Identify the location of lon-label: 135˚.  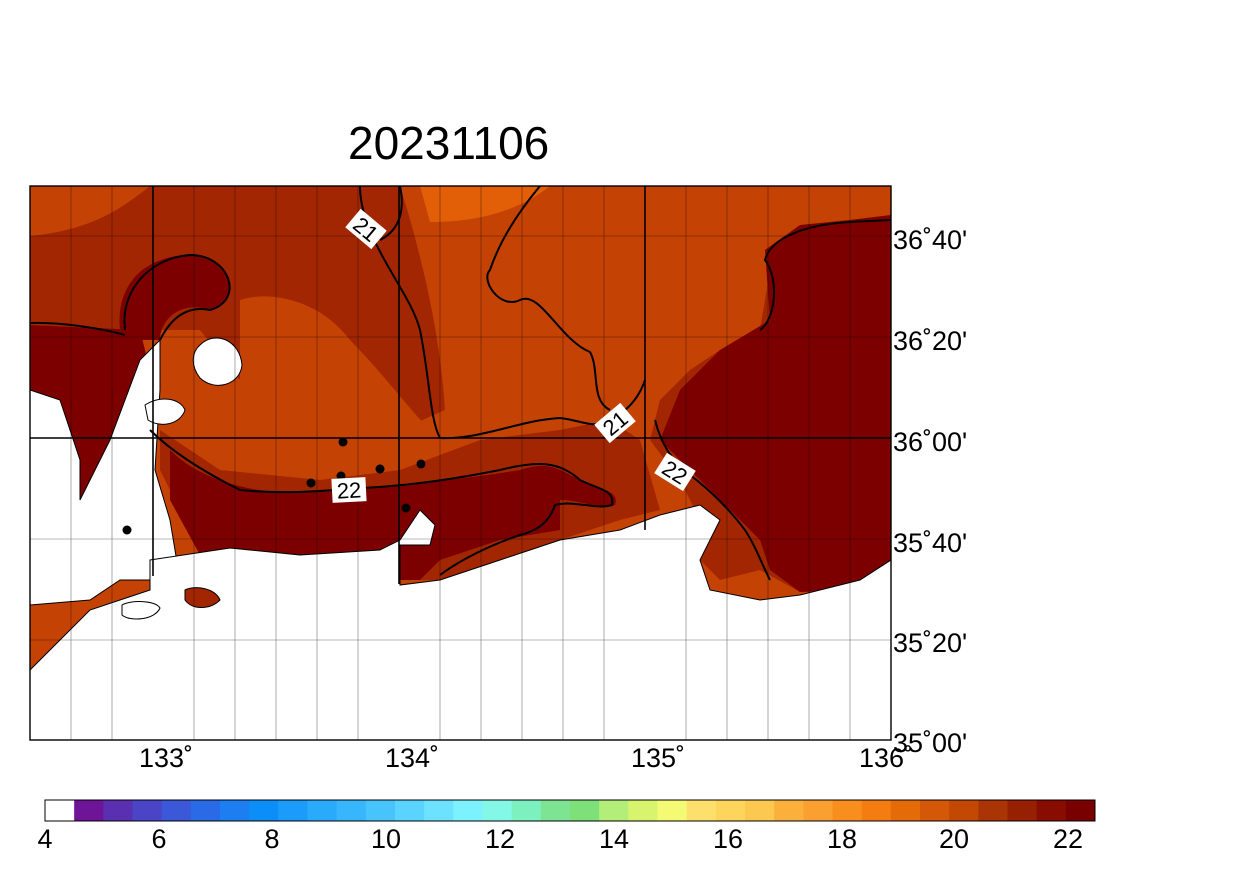
(658, 758).